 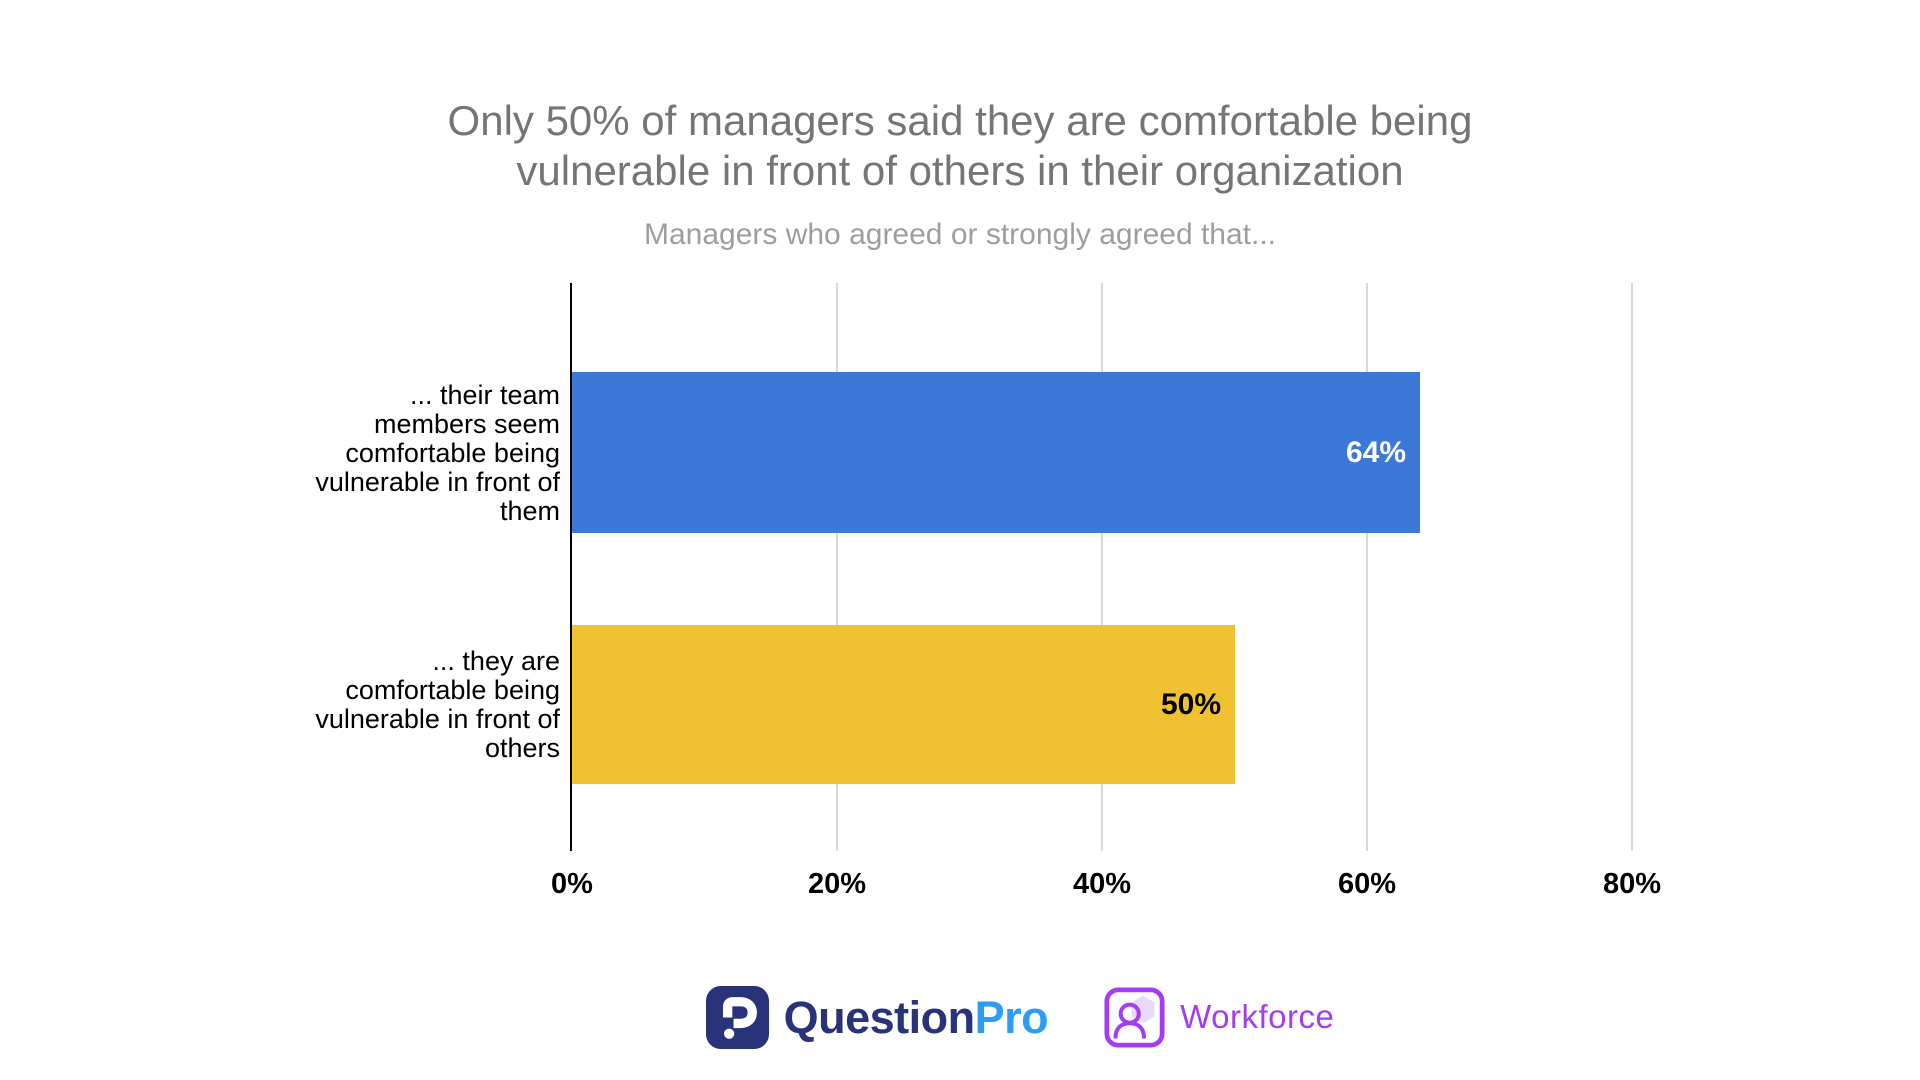 What do you see at coordinates (1011, 1017) in the screenshot?
I see `questionpro-wordmark-pro: Pro` at bounding box center [1011, 1017].